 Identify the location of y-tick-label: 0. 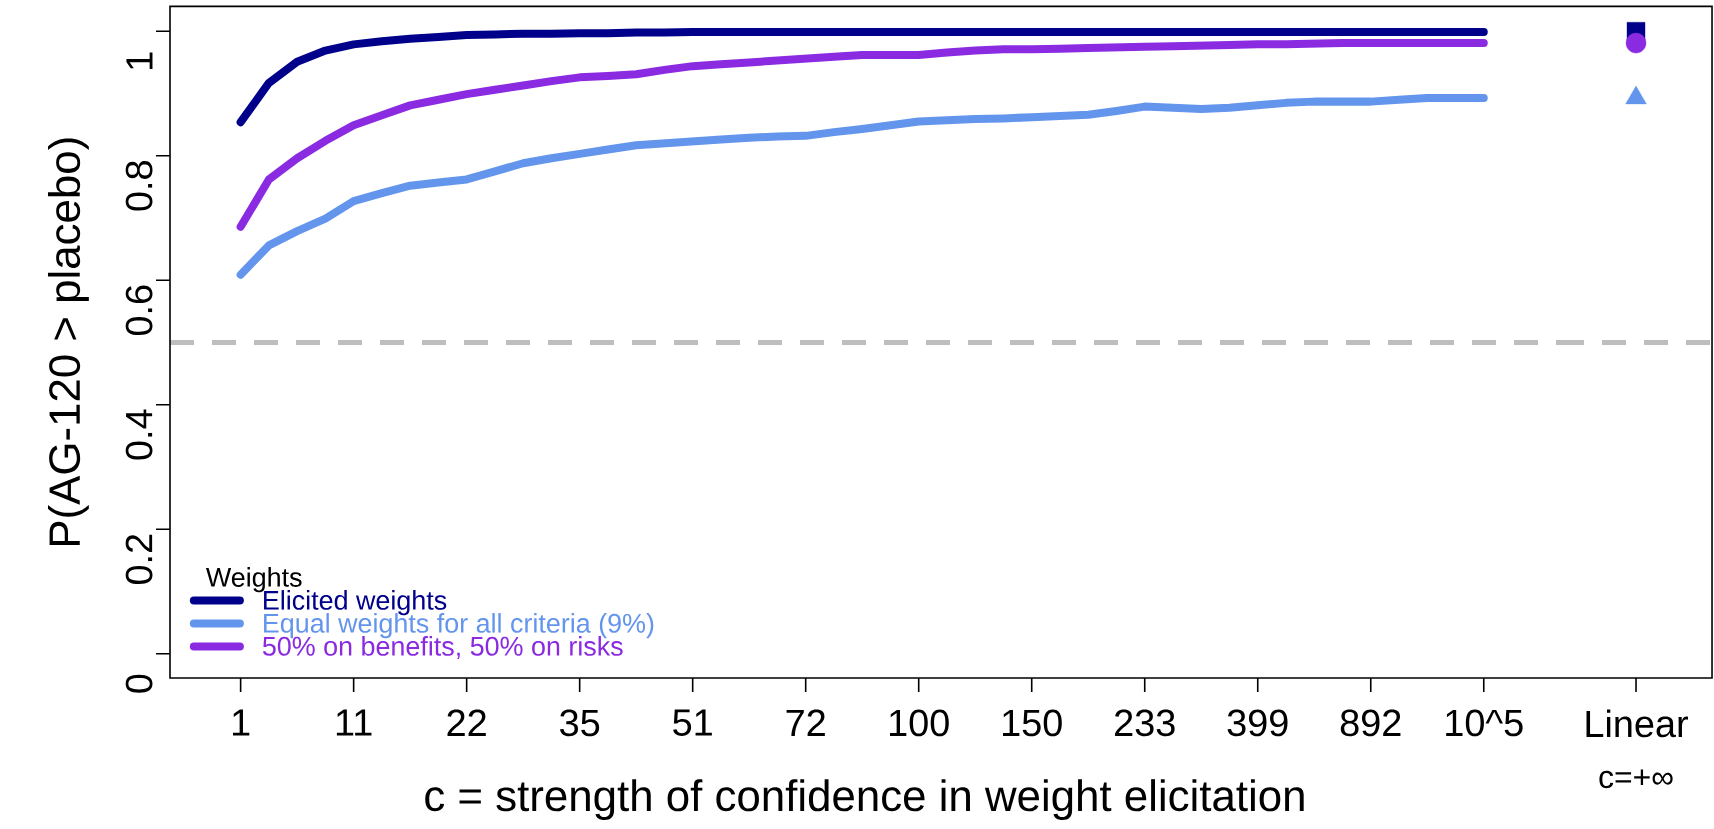
(139, 683).